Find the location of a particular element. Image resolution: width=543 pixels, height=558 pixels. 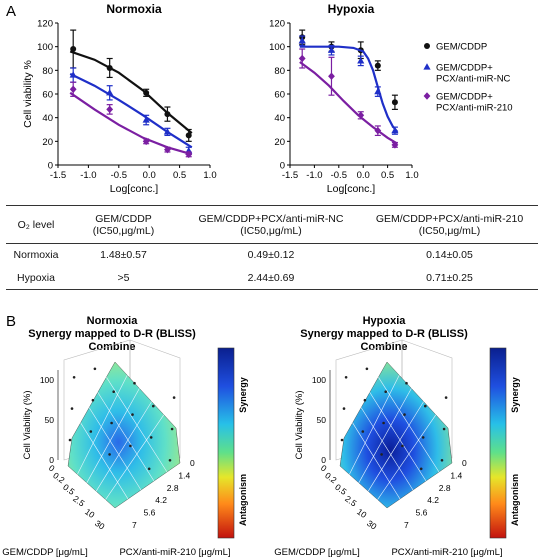

table-cell: 0.49±0.12 is located at coordinates (271, 255).